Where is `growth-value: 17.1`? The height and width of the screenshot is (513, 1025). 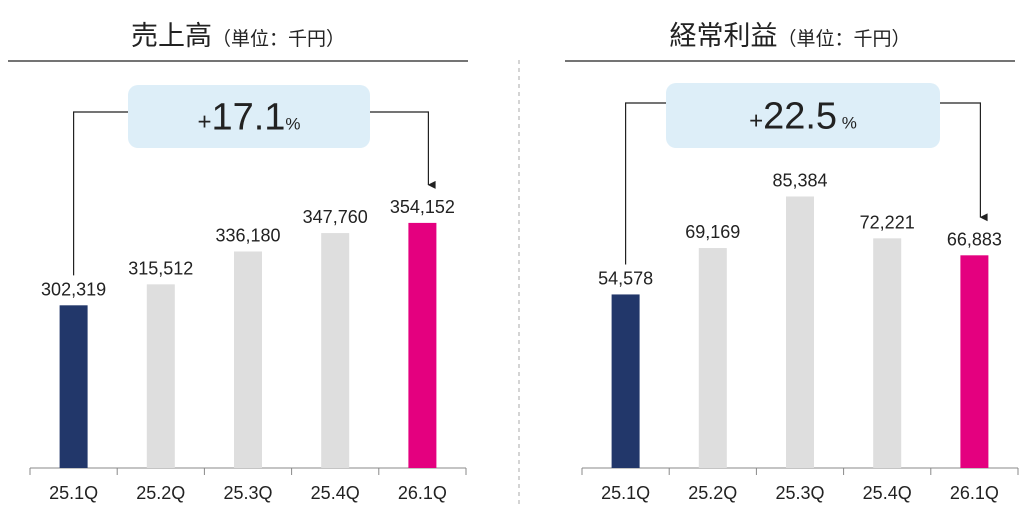 growth-value: 17.1 is located at coordinates (248, 118).